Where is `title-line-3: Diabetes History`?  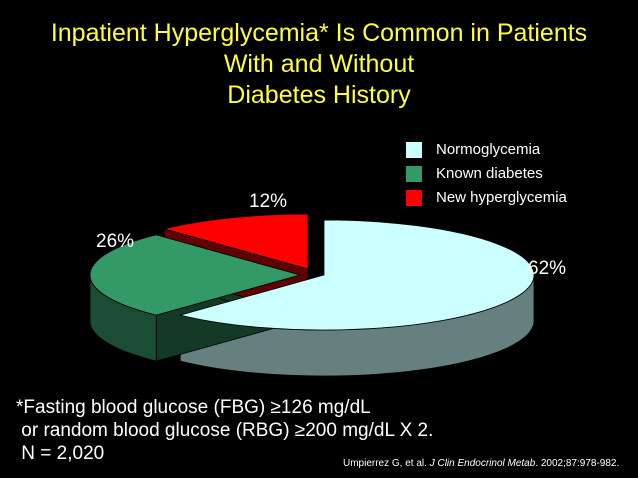
title-line-3: Diabetes History is located at coordinates (319, 95).